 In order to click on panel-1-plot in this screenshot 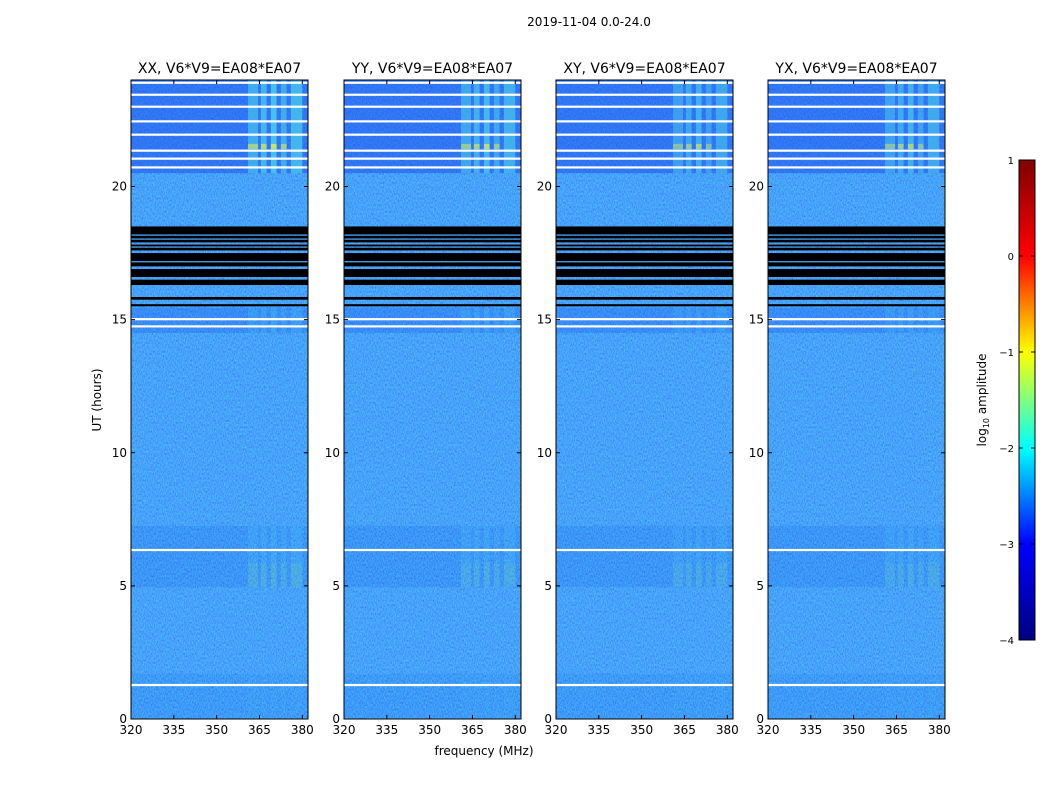, I will do `click(219, 399)`.